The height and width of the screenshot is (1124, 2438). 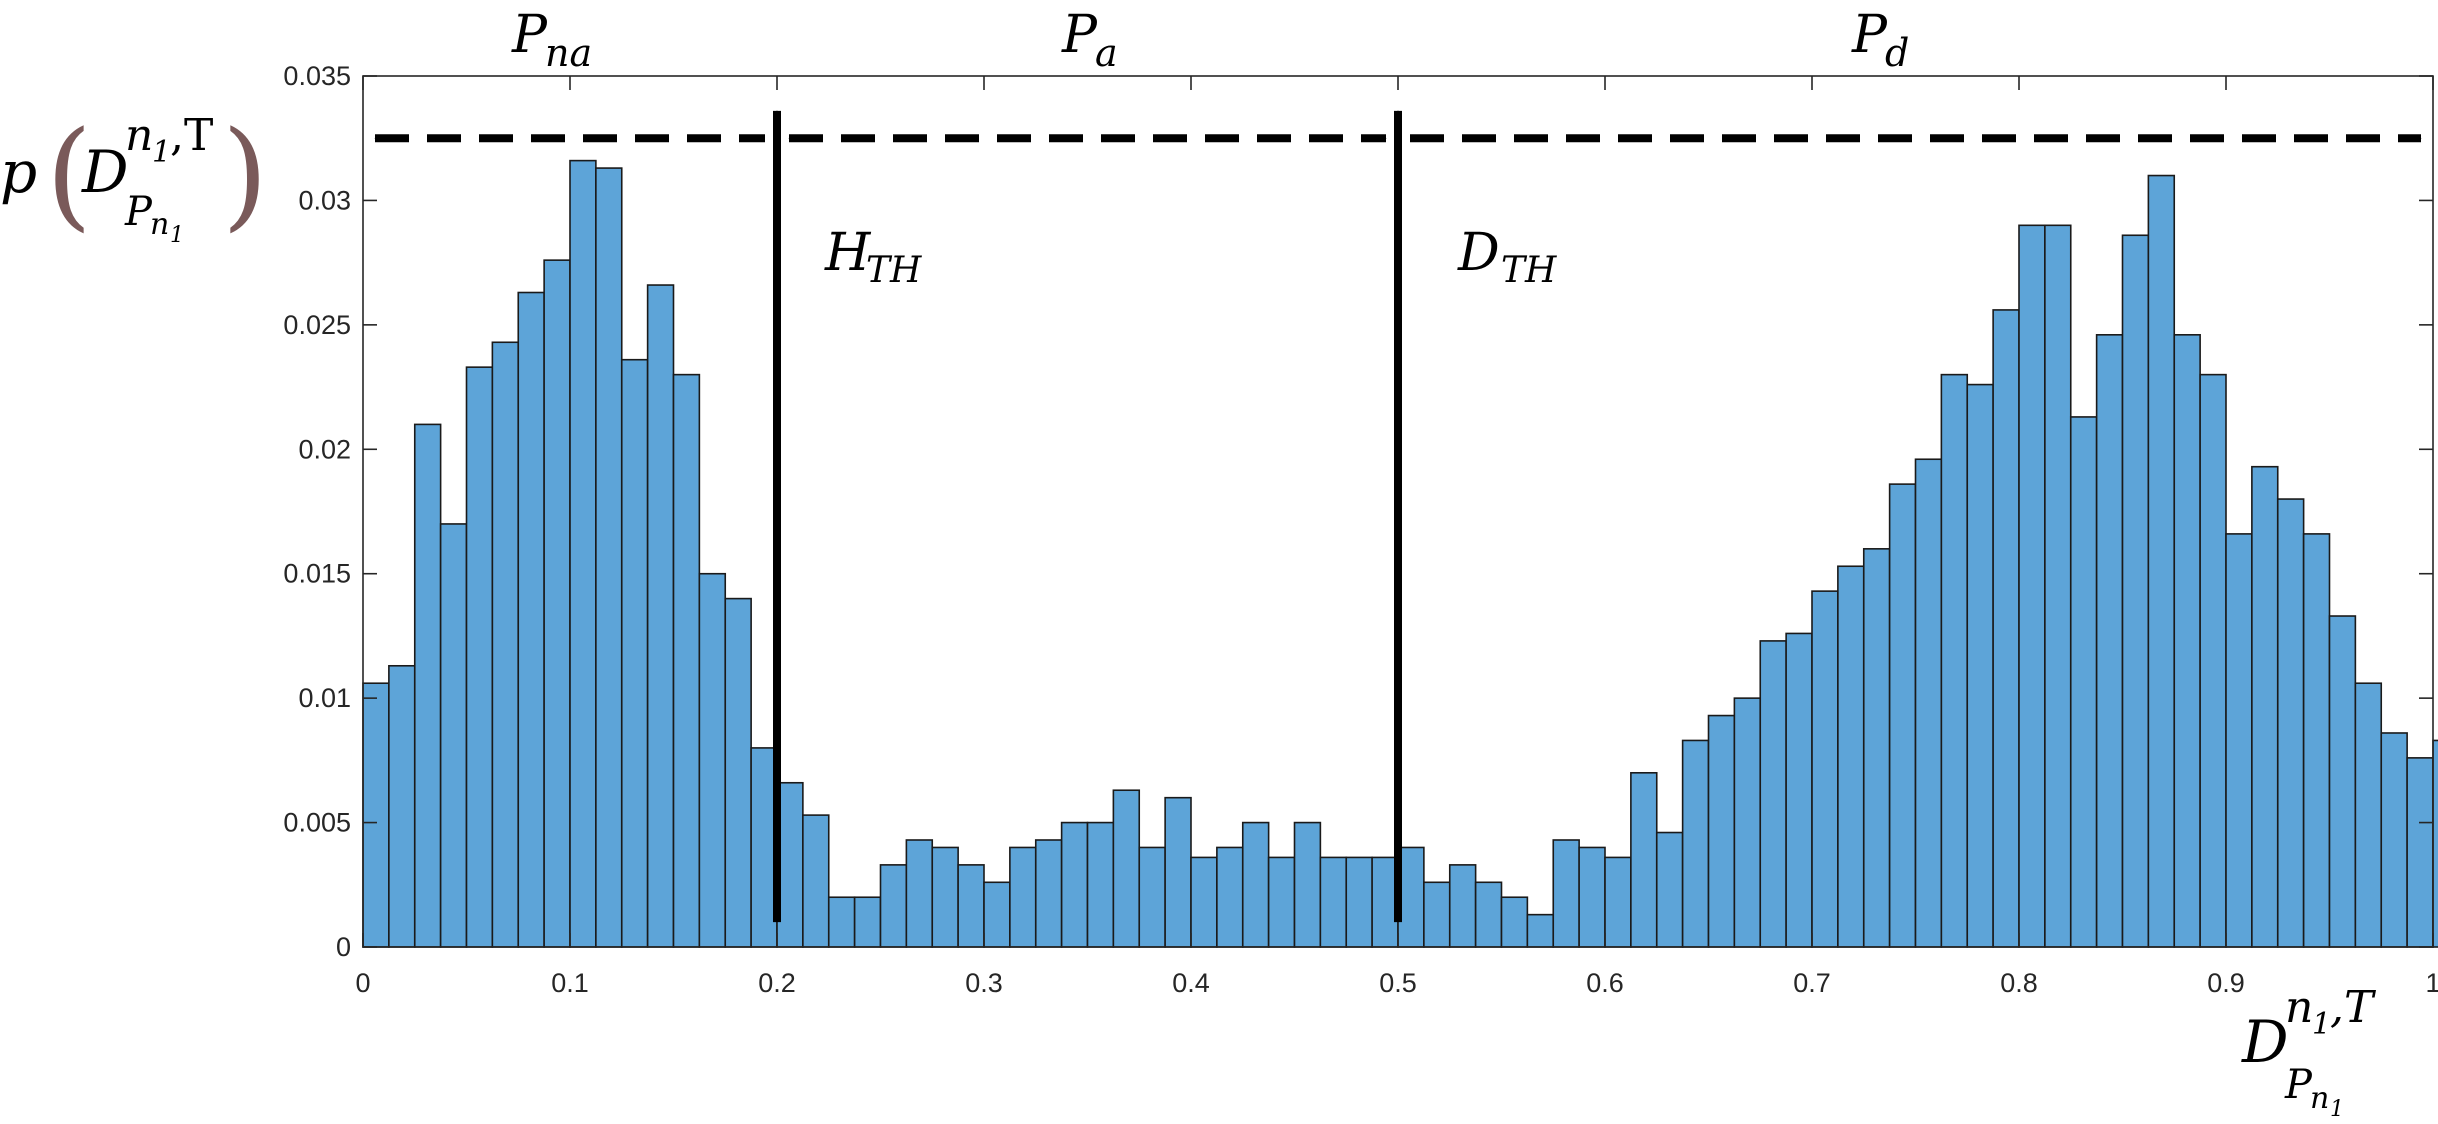 What do you see at coordinates (177, 235) in the screenshot?
I see `y-label-sub-sub-sub: 1` at bounding box center [177, 235].